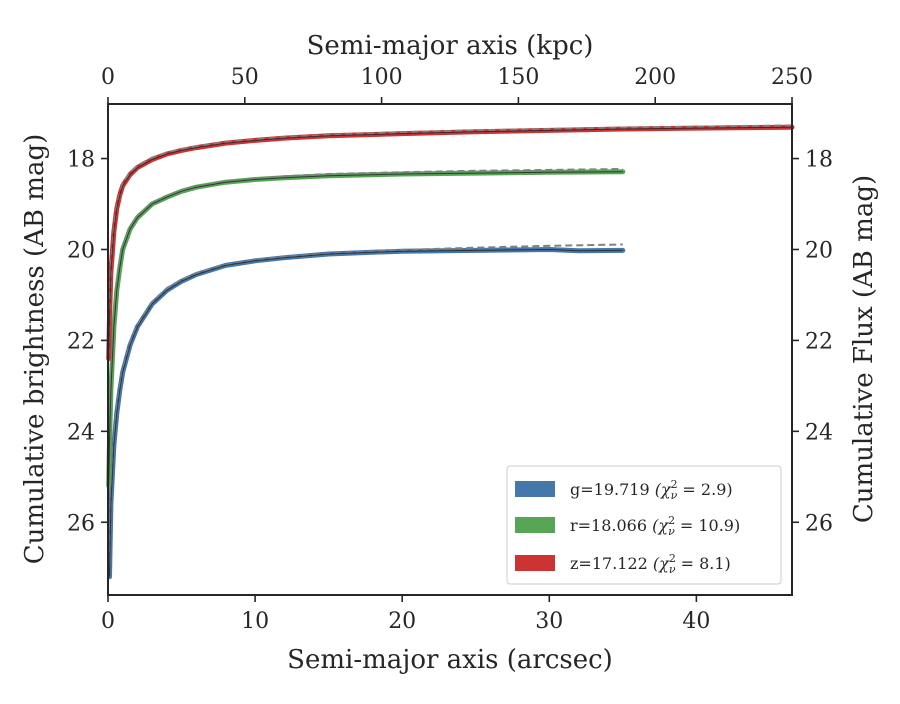  What do you see at coordinates (549, 621) in the screenshot?
I see `x-tick-label: 30` at bounding box center [549, 621].